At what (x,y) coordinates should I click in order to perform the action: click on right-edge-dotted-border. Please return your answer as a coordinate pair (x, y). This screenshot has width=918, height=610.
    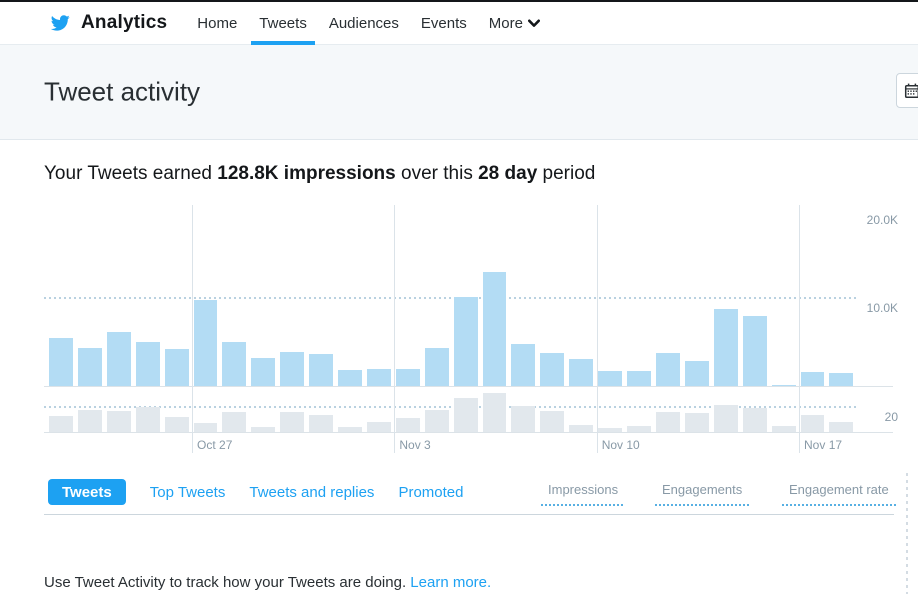
    Looking at the image, I should click on (907, 533).